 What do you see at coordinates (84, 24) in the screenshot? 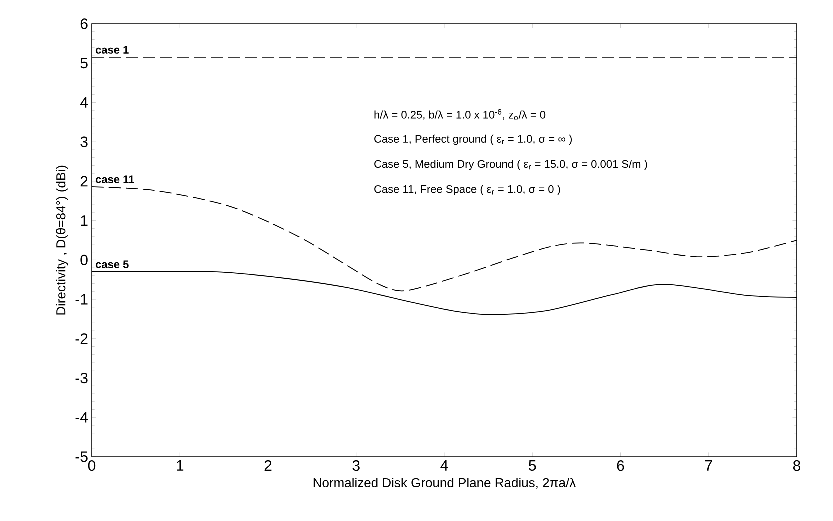
I see `y-tick-label: 6` at bounding box center [84, 24].